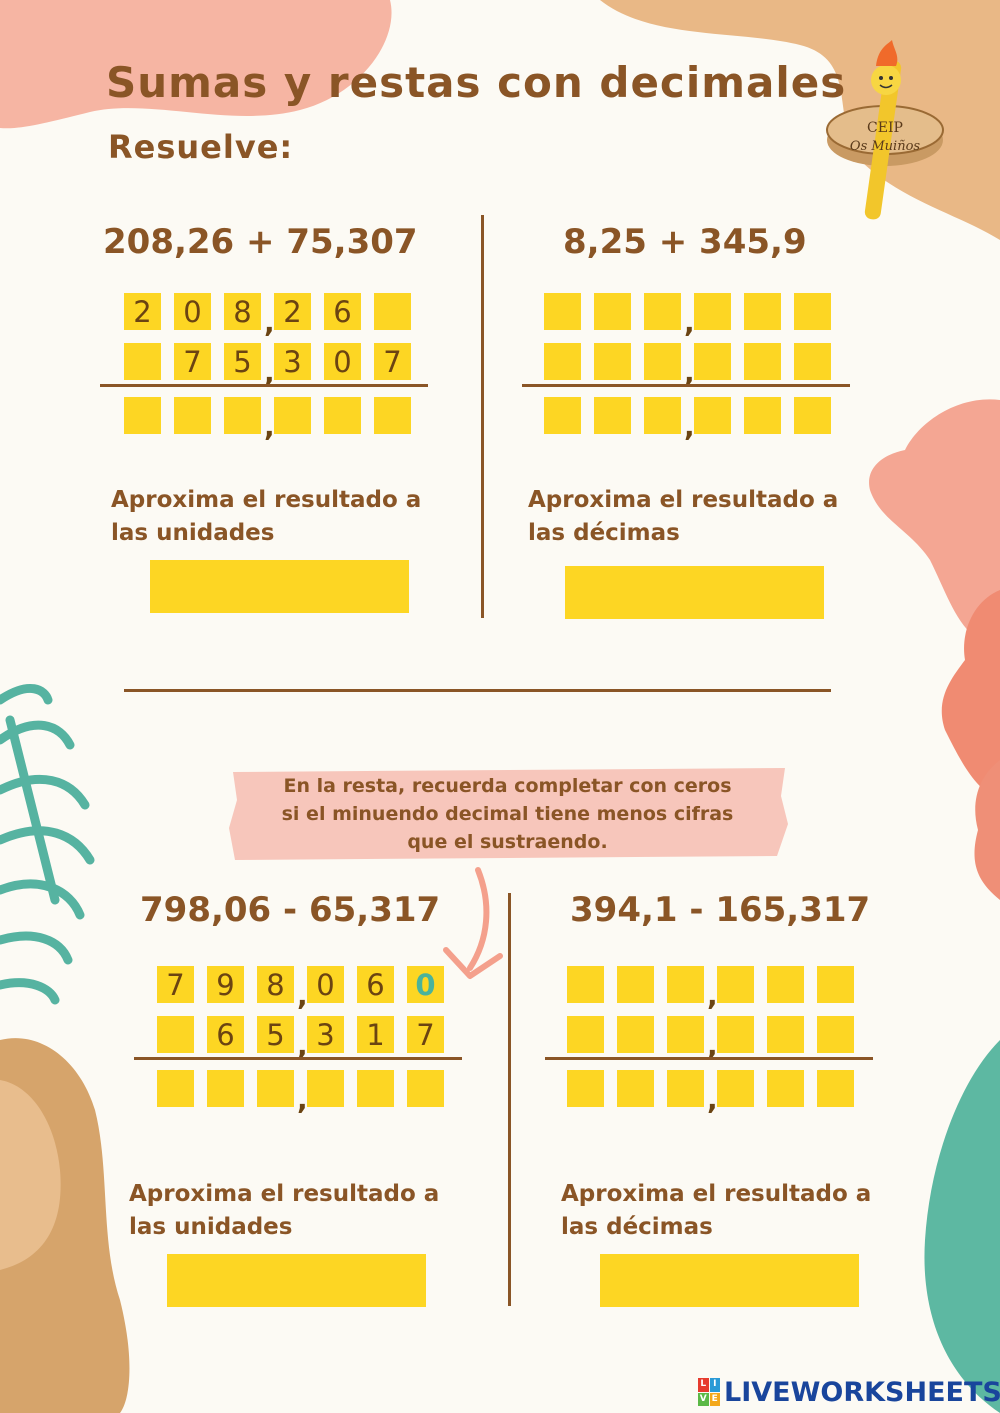  Describe the element at coordinates (225, 984) in the screenshot. I see `digit-box: 9` at that location.